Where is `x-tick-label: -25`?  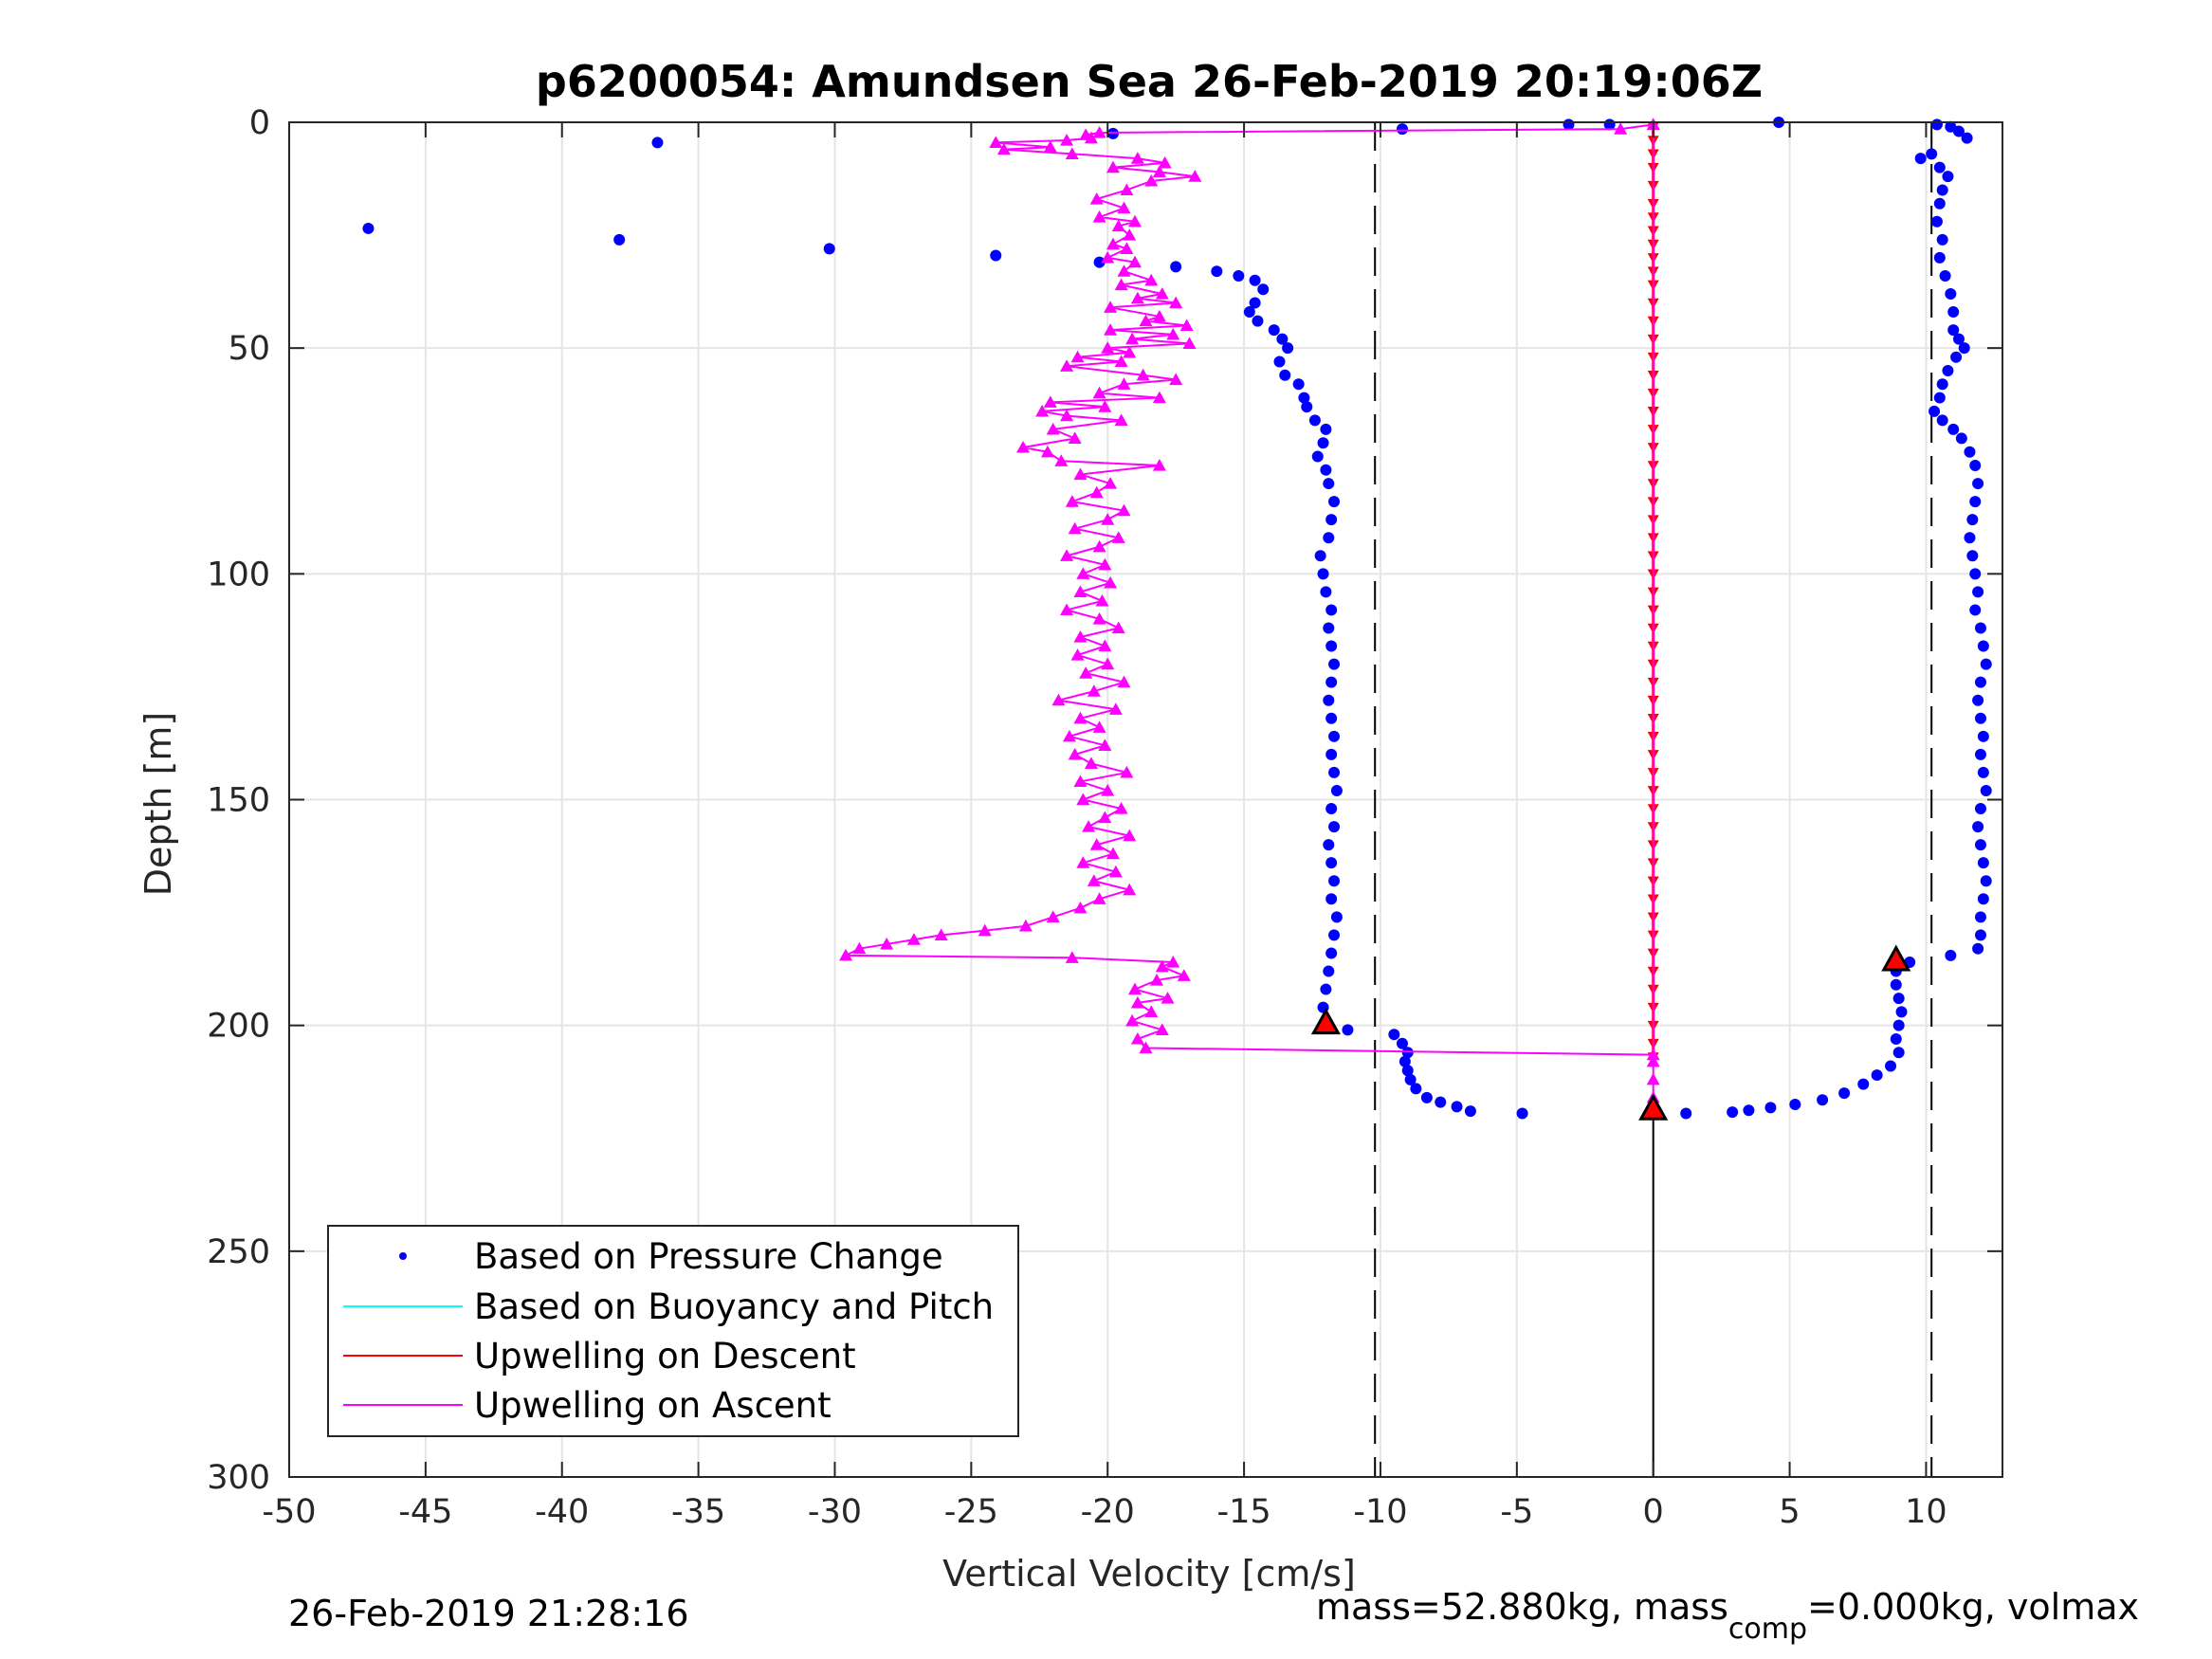
x-tick-label: -25 is located at coordinates (971, 1512).